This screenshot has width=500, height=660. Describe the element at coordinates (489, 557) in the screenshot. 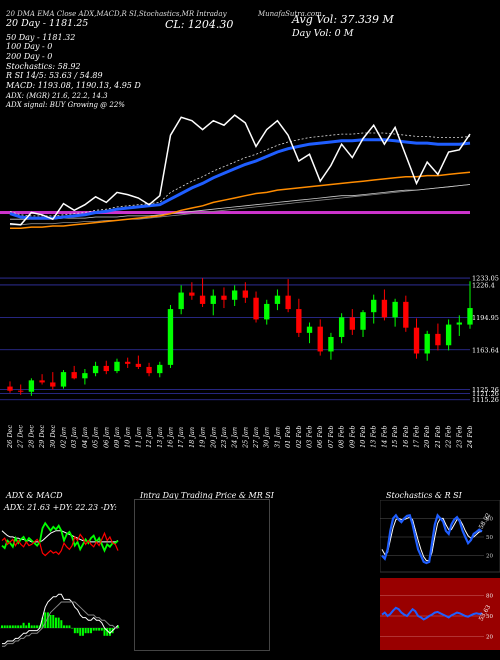

I see `stochastics-level-label: 20` at that location.